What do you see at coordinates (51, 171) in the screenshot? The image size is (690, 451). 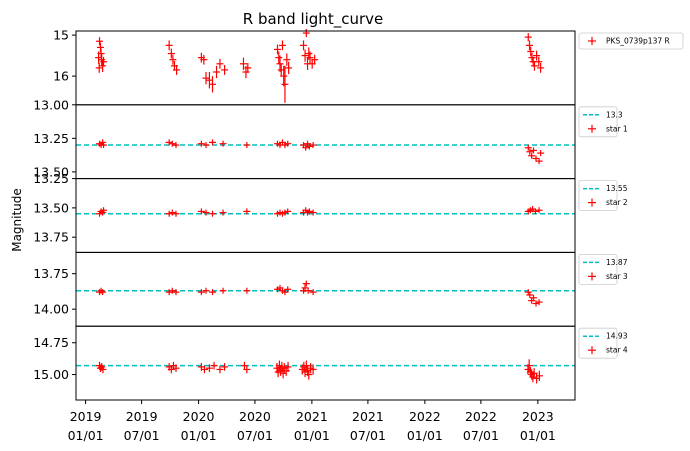 I see `y-tick-label: 13.50` at bounding box center [51, 171].